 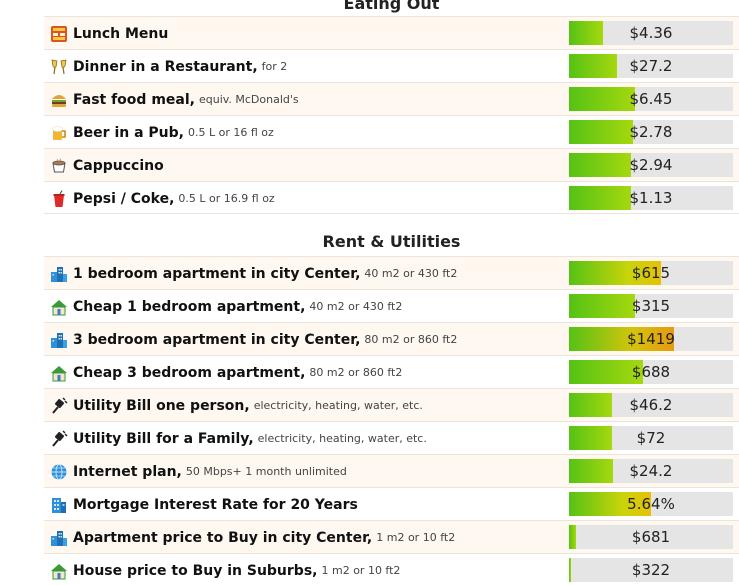 I want to click on price-value: 5.64%, so click(x=651, y=504).